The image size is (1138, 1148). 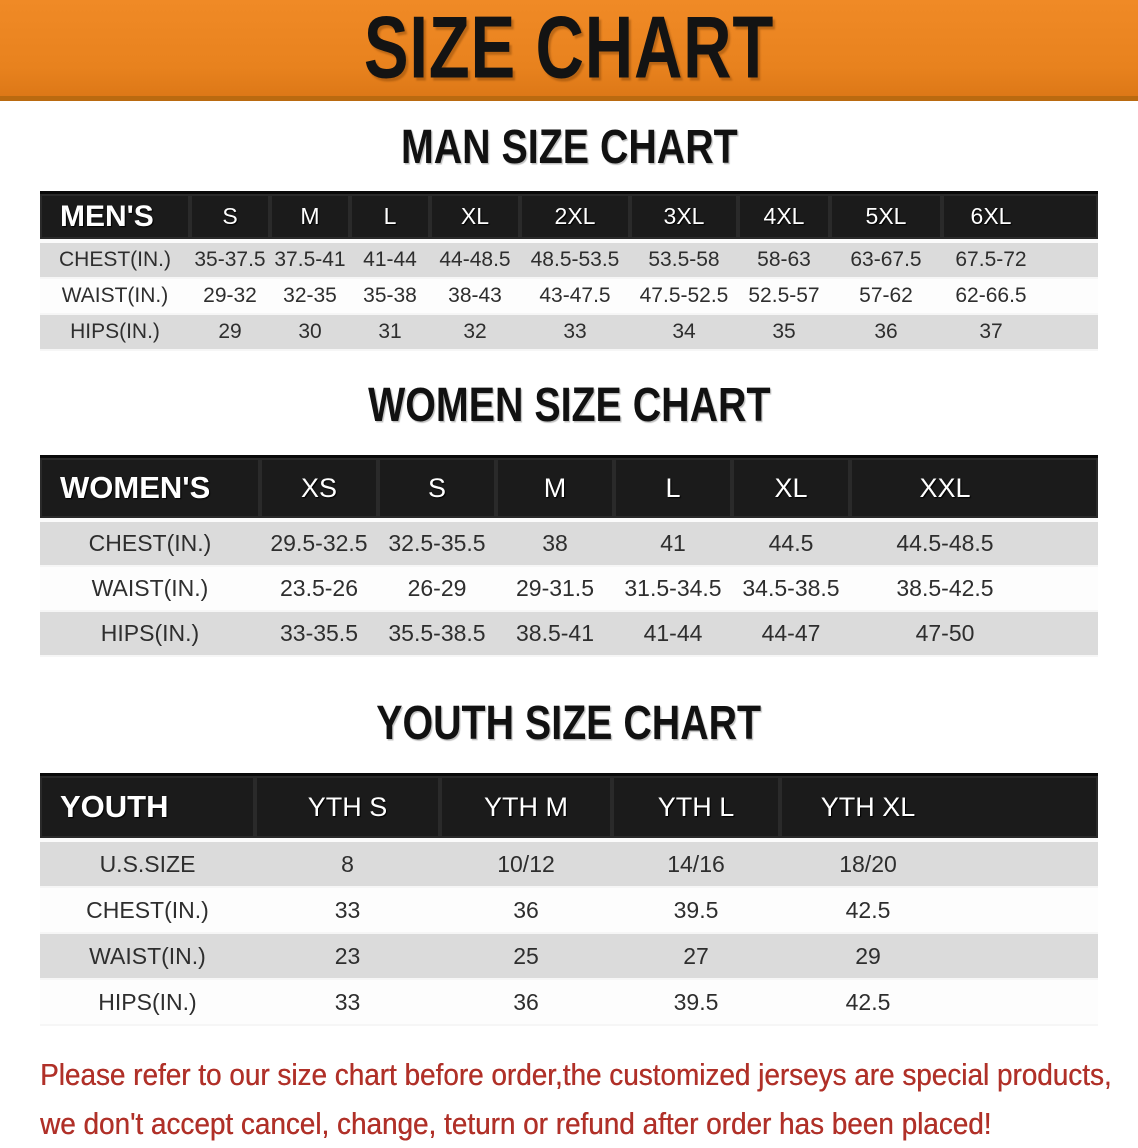 What do you see at coordinates (347, 864) in the screenshot?
I see `youth-size-cell: 8` at bounding box center [347, 864].